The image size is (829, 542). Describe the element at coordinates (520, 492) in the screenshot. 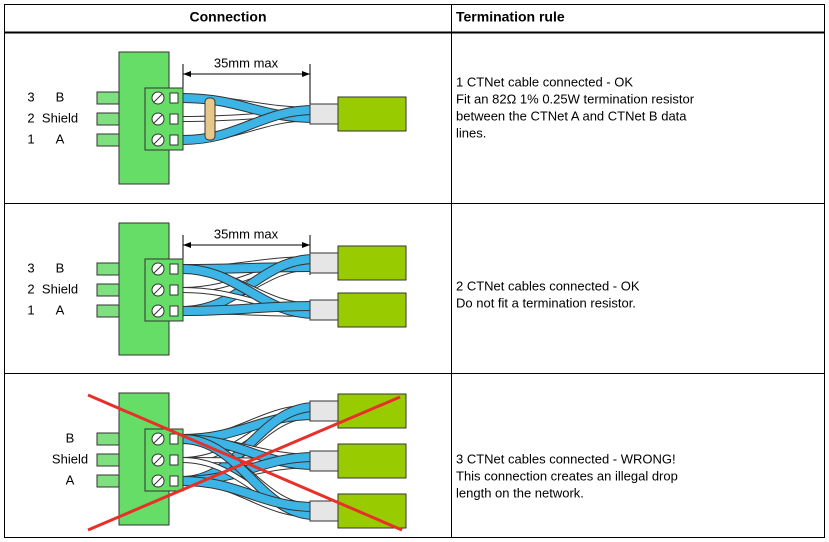

I see `rule-text: length on the network.` at that location.